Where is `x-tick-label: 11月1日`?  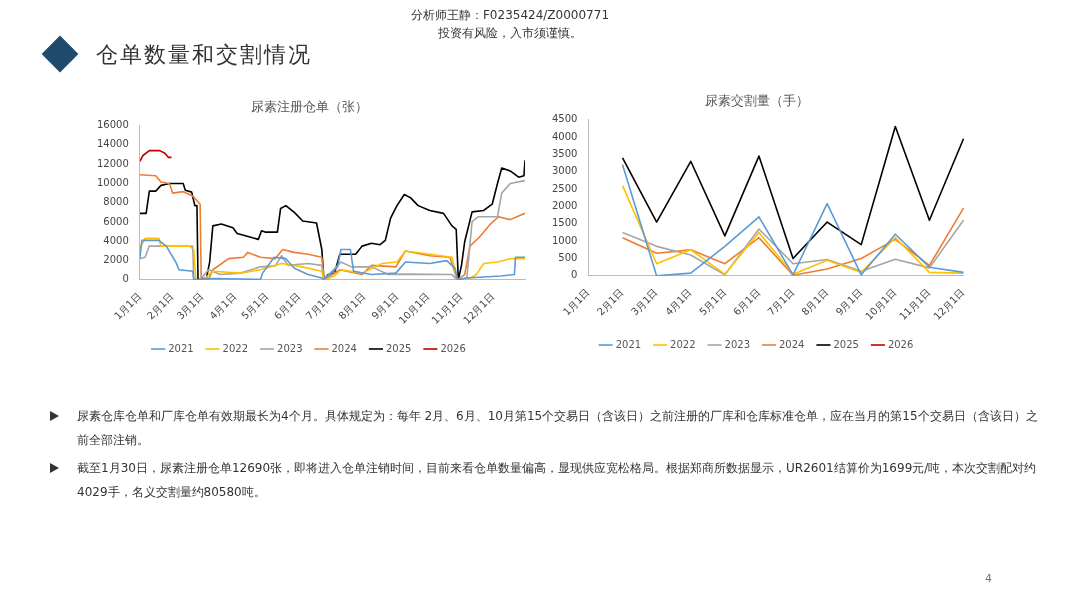 x-tick-label: 11月1日 is located at coordinates (915, 304).